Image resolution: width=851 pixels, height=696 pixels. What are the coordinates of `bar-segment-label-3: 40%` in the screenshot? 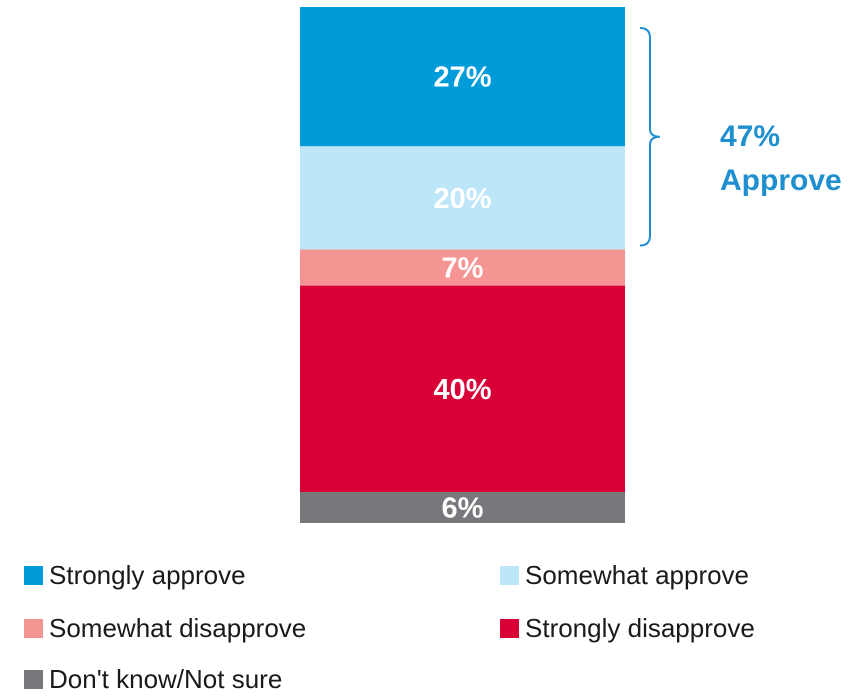 It's located at (462, 390).